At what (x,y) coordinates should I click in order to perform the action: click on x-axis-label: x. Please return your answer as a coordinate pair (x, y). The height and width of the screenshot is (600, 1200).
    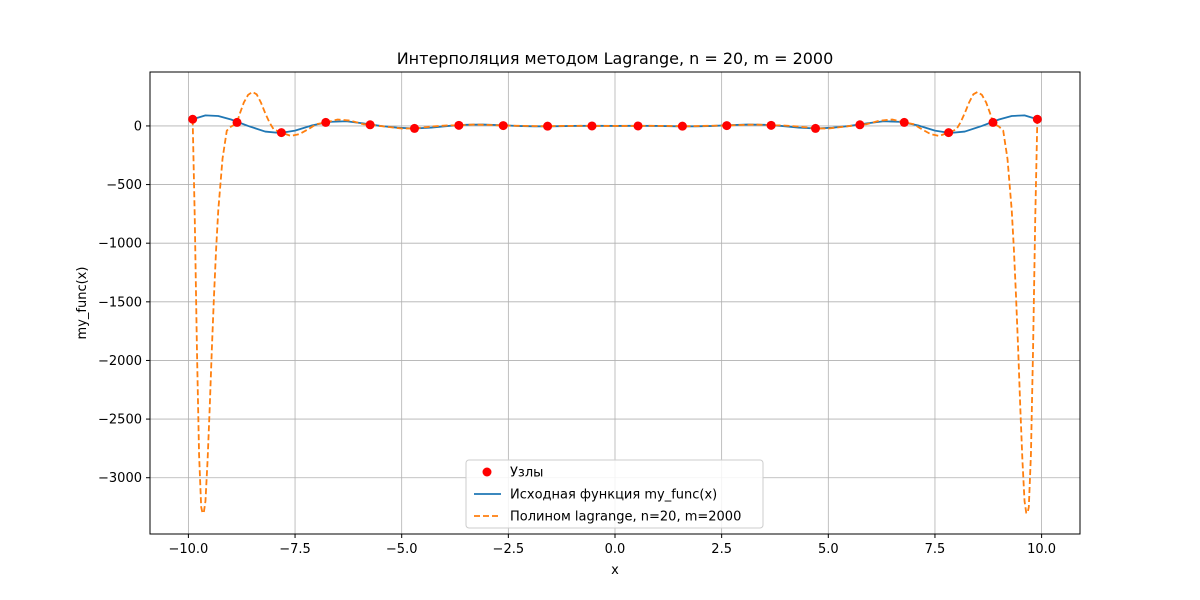
    Looking at the image, I should click on (615, 570).